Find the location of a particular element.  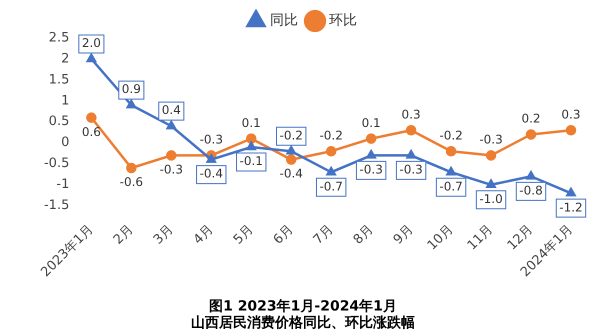

data-label: 0.9 is located at coordinates (131, 89).